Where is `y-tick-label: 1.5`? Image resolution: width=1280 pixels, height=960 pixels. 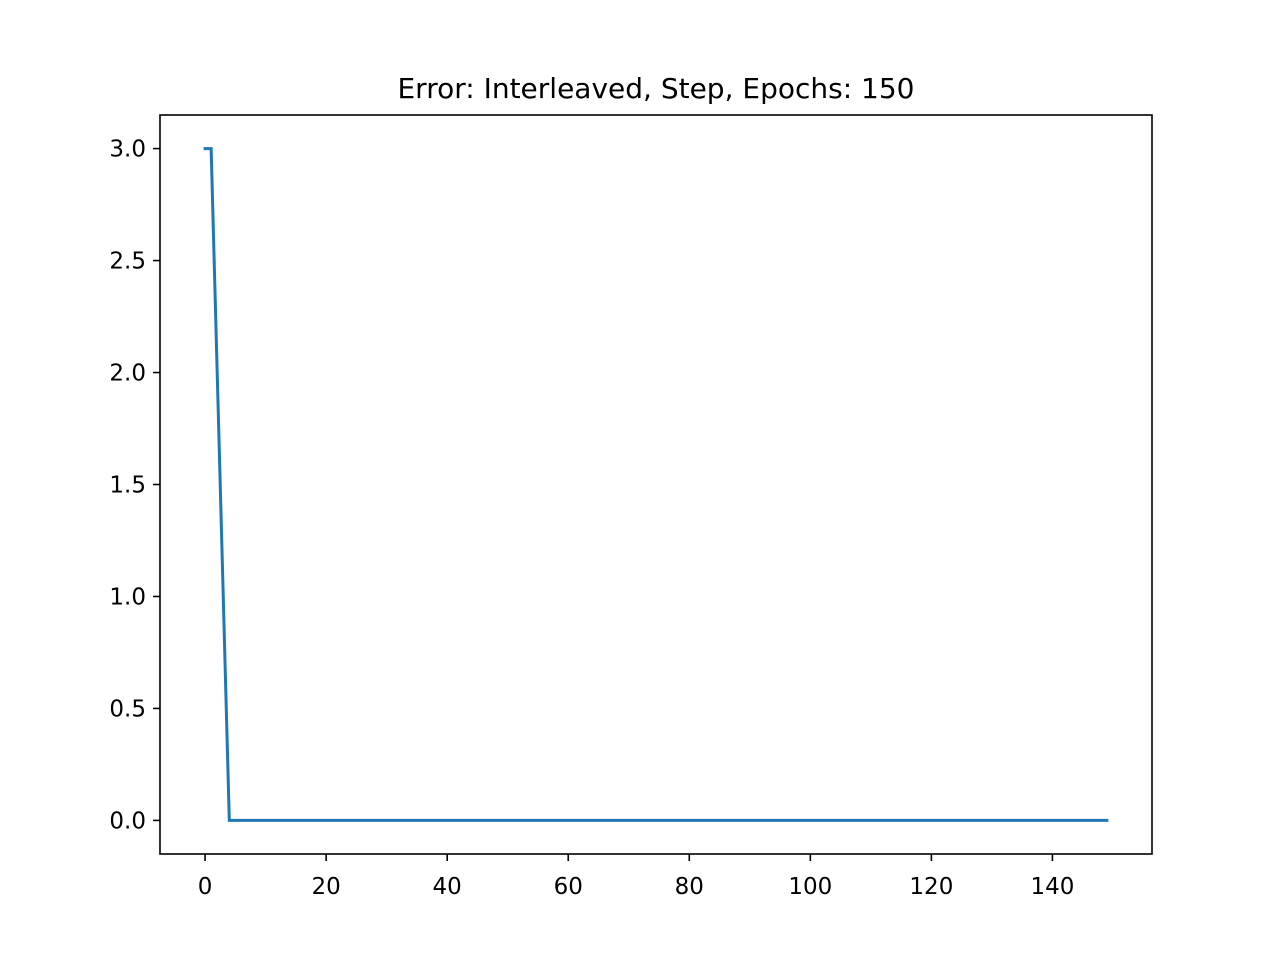 y-tick-label: 1.5 is located at coordinates (127, 486).